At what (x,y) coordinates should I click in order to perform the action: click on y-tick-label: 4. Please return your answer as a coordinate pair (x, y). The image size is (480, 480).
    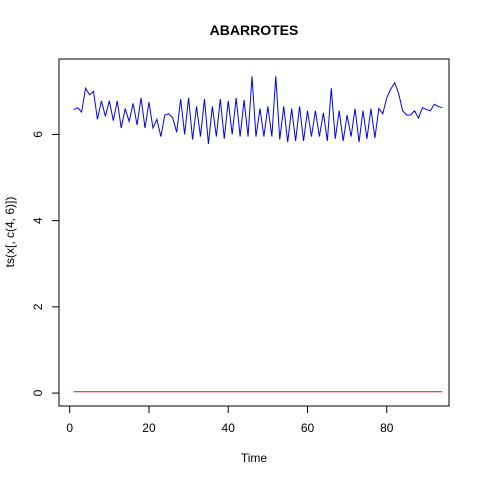
    Looking at the image, I should click on (38, 220).